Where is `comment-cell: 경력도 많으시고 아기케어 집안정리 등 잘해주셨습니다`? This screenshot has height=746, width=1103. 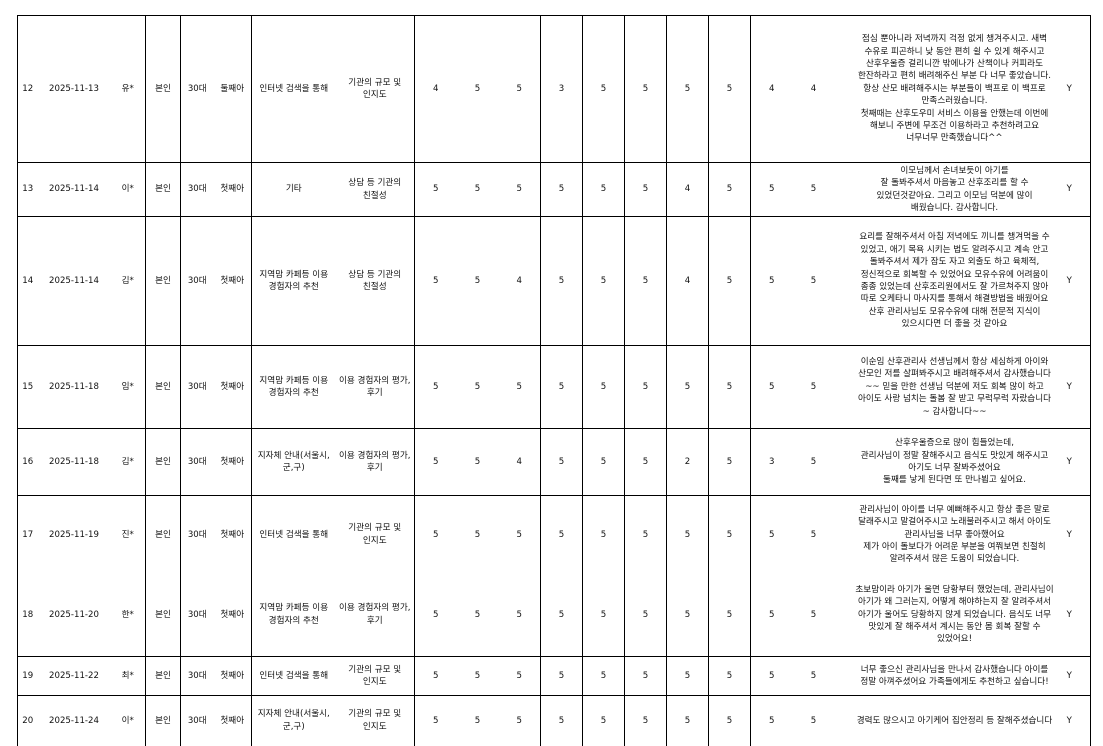 comment-cell: 경력도 많으시고 아기케어 집안정리 등 잘해주셨습니다 is located at coordinates (946, 720).